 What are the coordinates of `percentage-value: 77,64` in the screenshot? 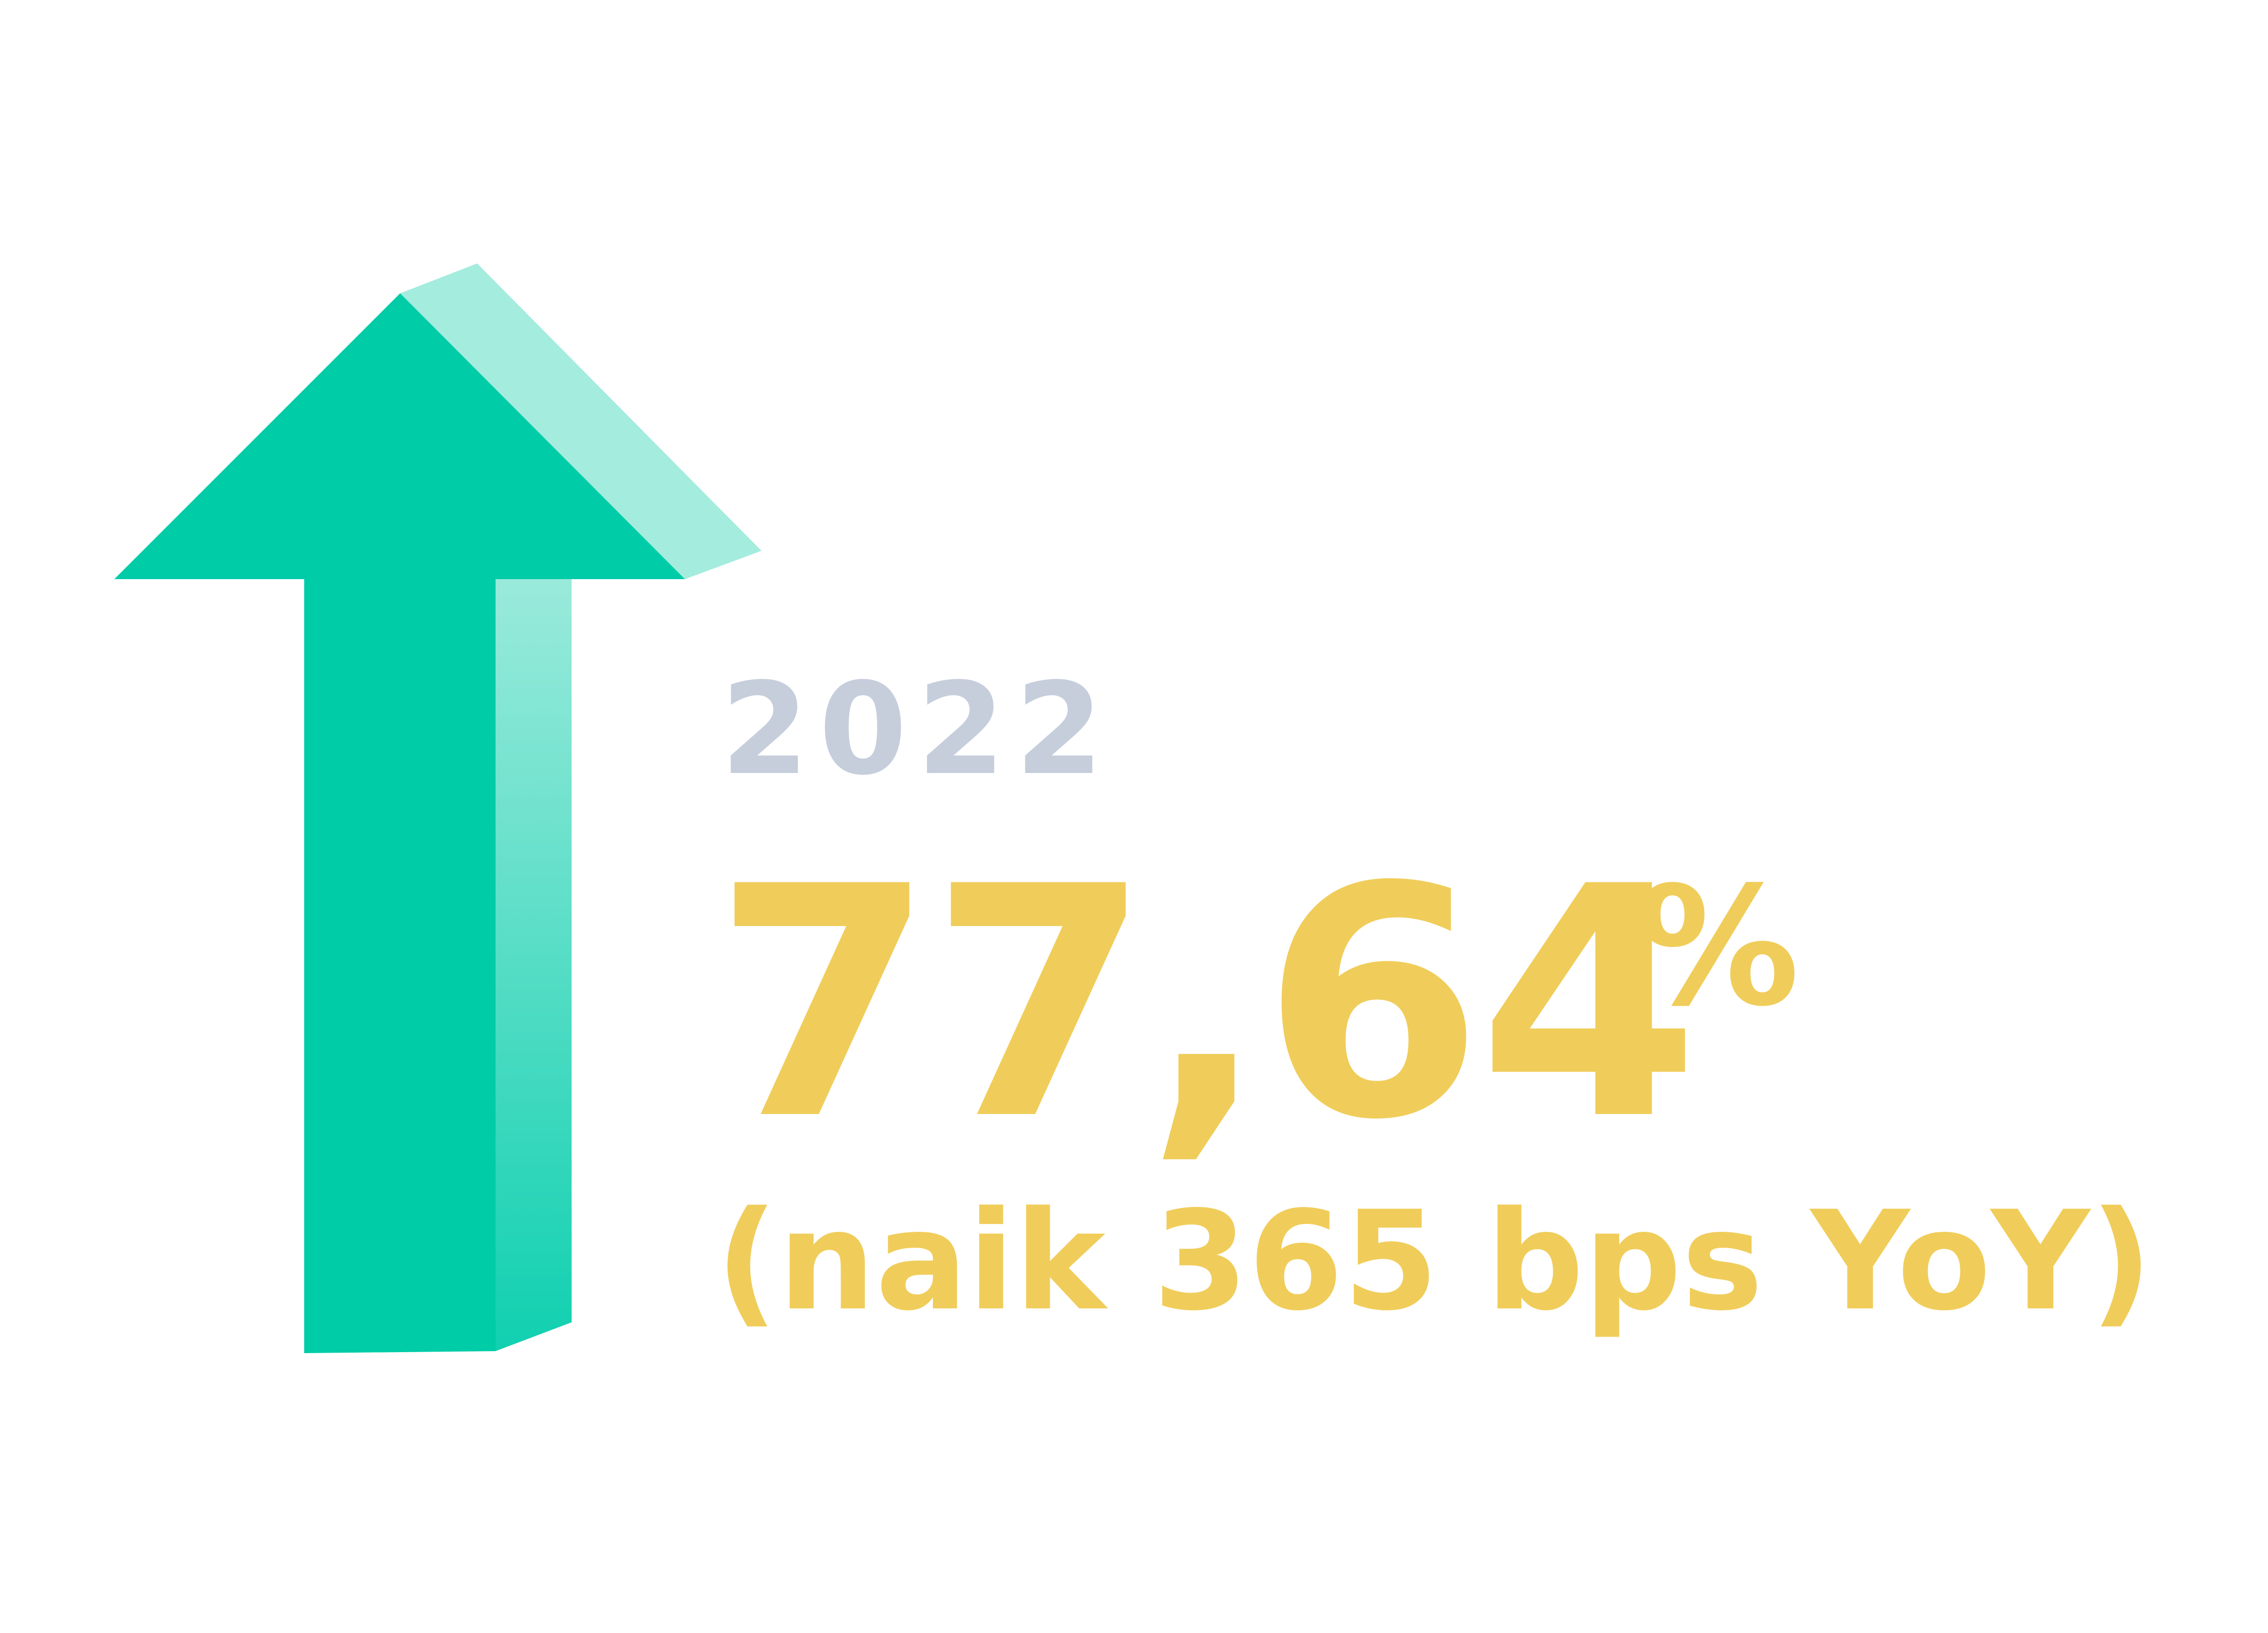 It's located at (1206, 1004).